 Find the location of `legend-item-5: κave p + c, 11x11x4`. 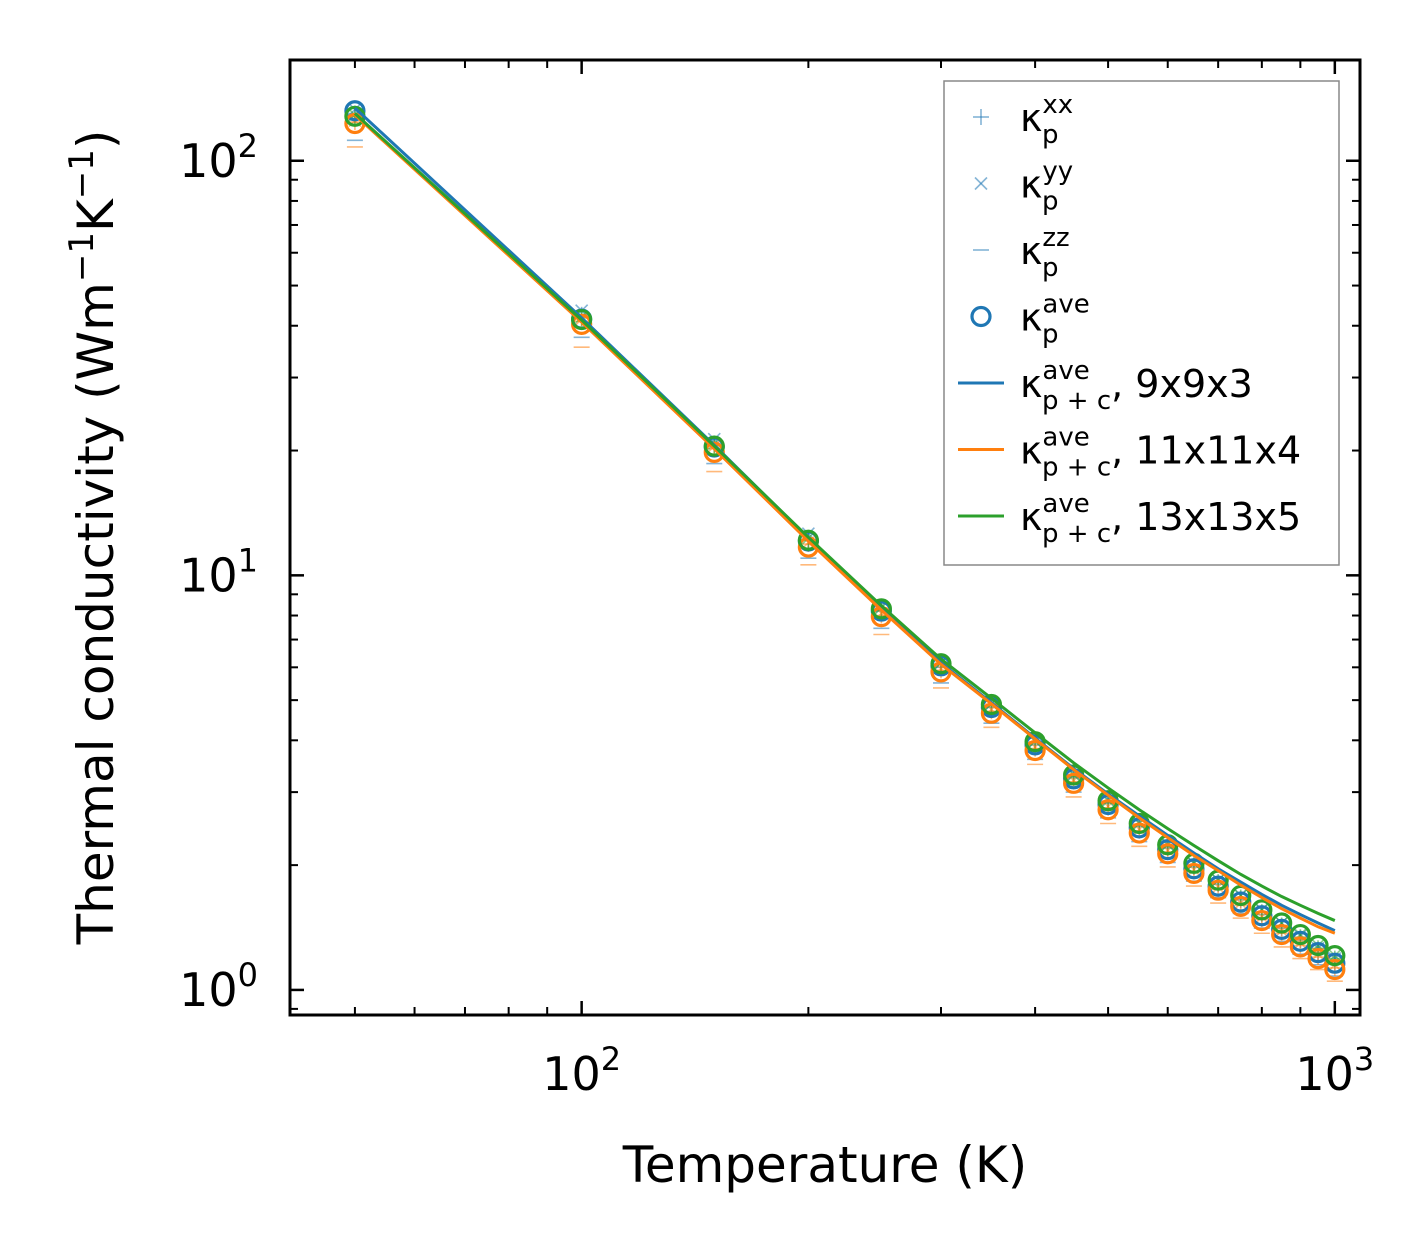

legend-item-5: κave p + c, 11x11x4 is located at coordinates (1129, 453).